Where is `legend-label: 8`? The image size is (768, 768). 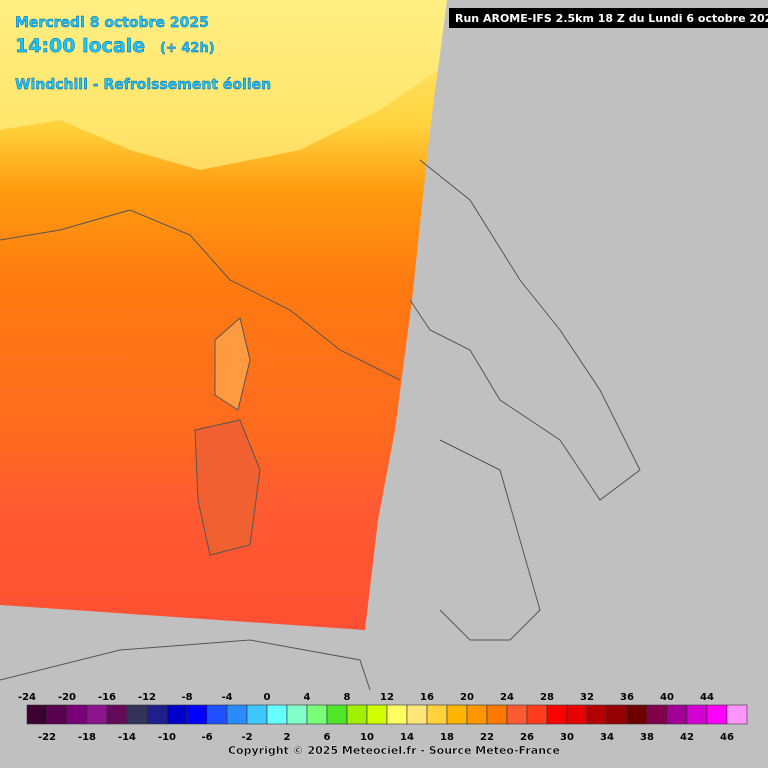
legend-label: 8 is located at coordinates (347, 697).